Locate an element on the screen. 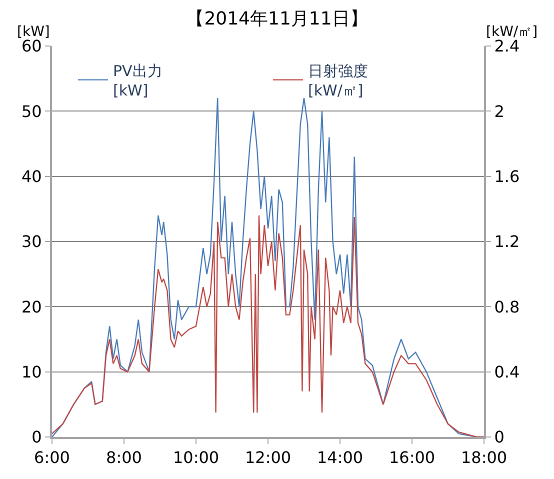 The width and height of the screenshot is (554, 479). y-tick-label: 30 is located at coordinates (31, 242).